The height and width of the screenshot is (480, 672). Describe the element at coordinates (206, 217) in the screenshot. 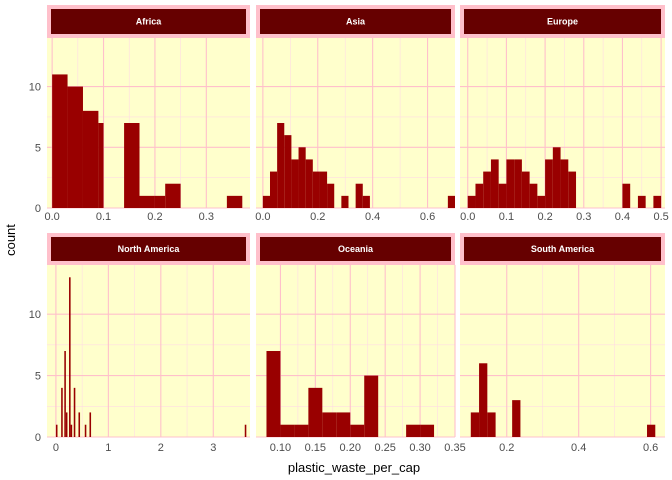

I see `x-tick-label: 0.3` at that location.